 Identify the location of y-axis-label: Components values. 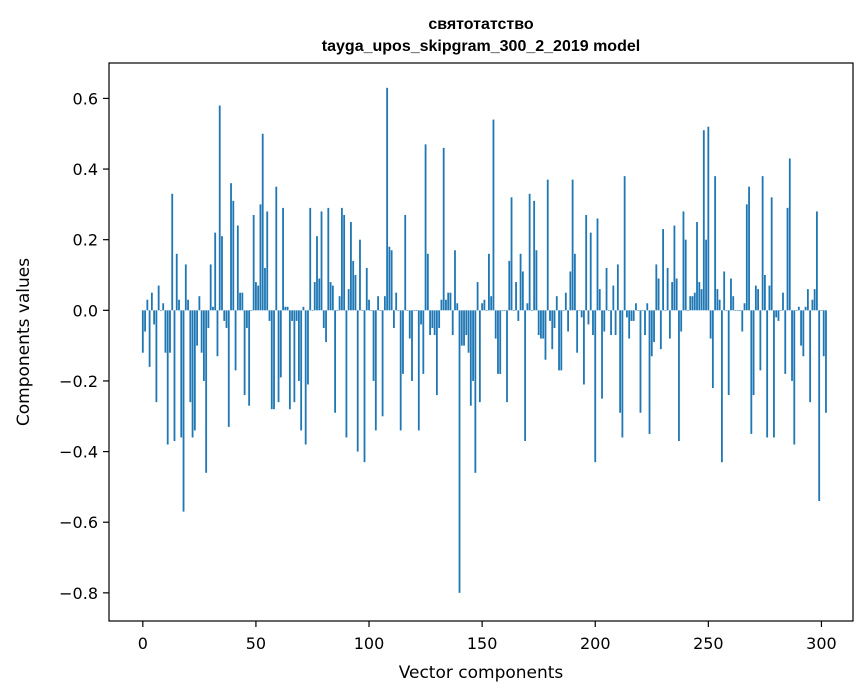
(24, 342).